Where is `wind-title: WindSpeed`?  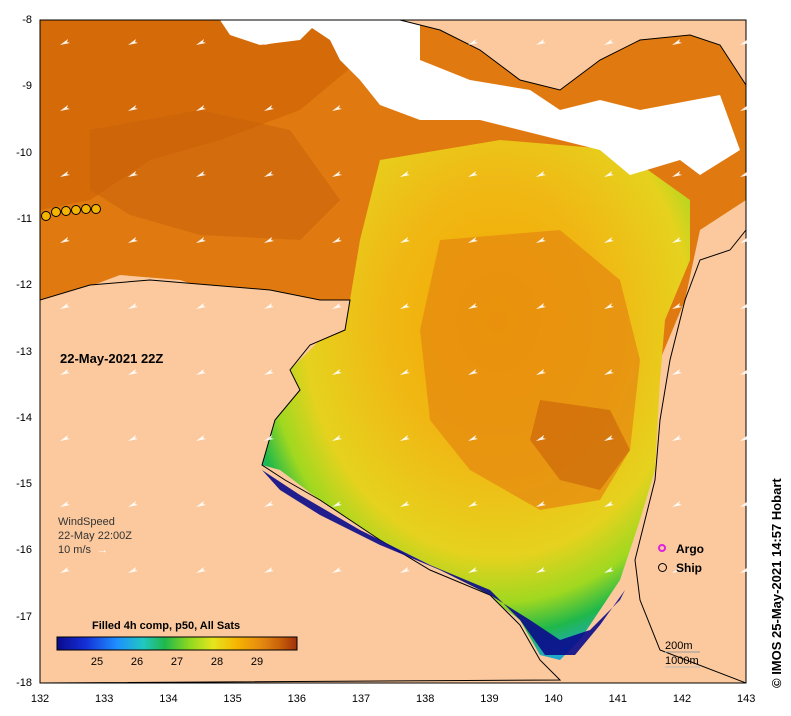
wind-title: WindSpeed is located at coordinates (86, 522).